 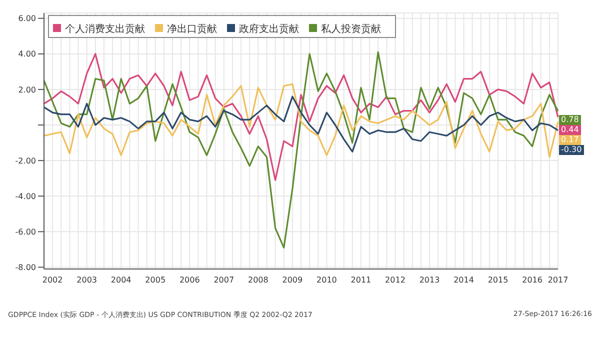 I want to click on x-tick-label: 2014, so click(x=464, y=280).